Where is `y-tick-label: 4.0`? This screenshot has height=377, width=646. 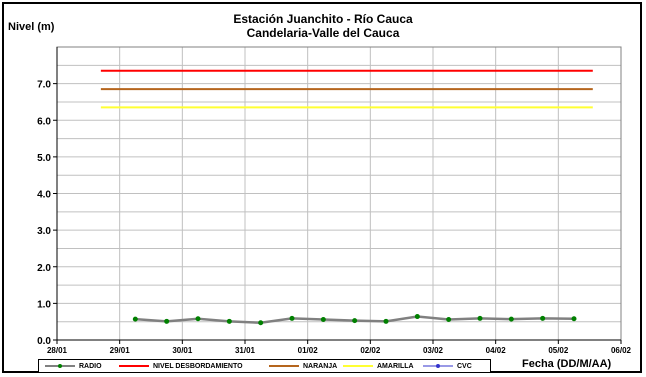 y-tick-label: 4.0 is located at coordinates (44, 195).